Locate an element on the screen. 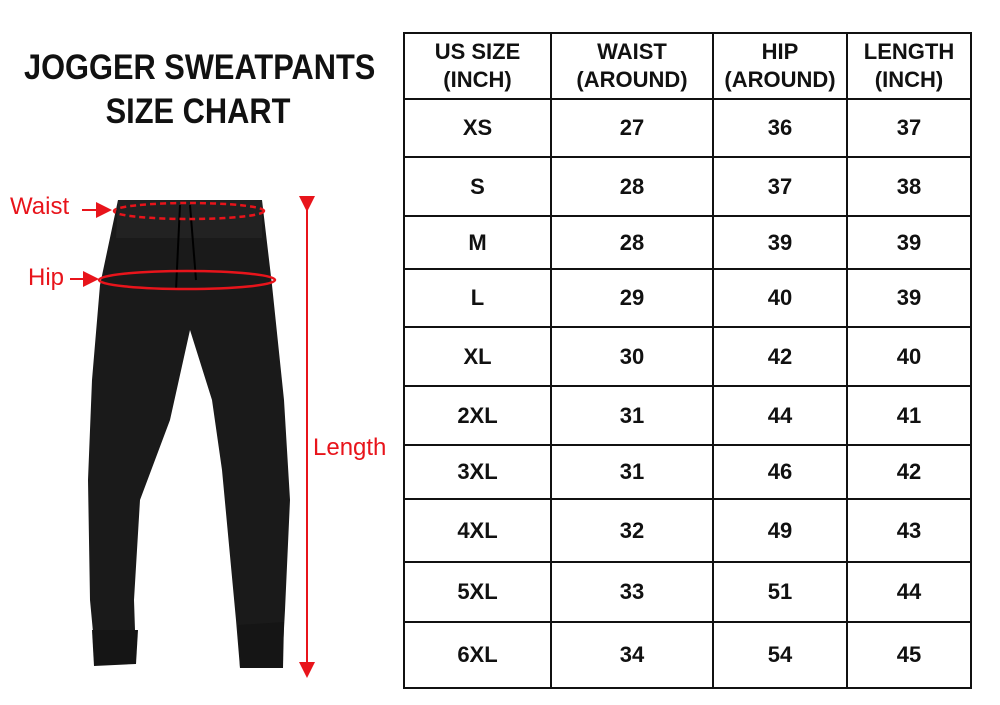 The image size is (1000, 705). table-cell: 34 is located at coordinates (632, 655).